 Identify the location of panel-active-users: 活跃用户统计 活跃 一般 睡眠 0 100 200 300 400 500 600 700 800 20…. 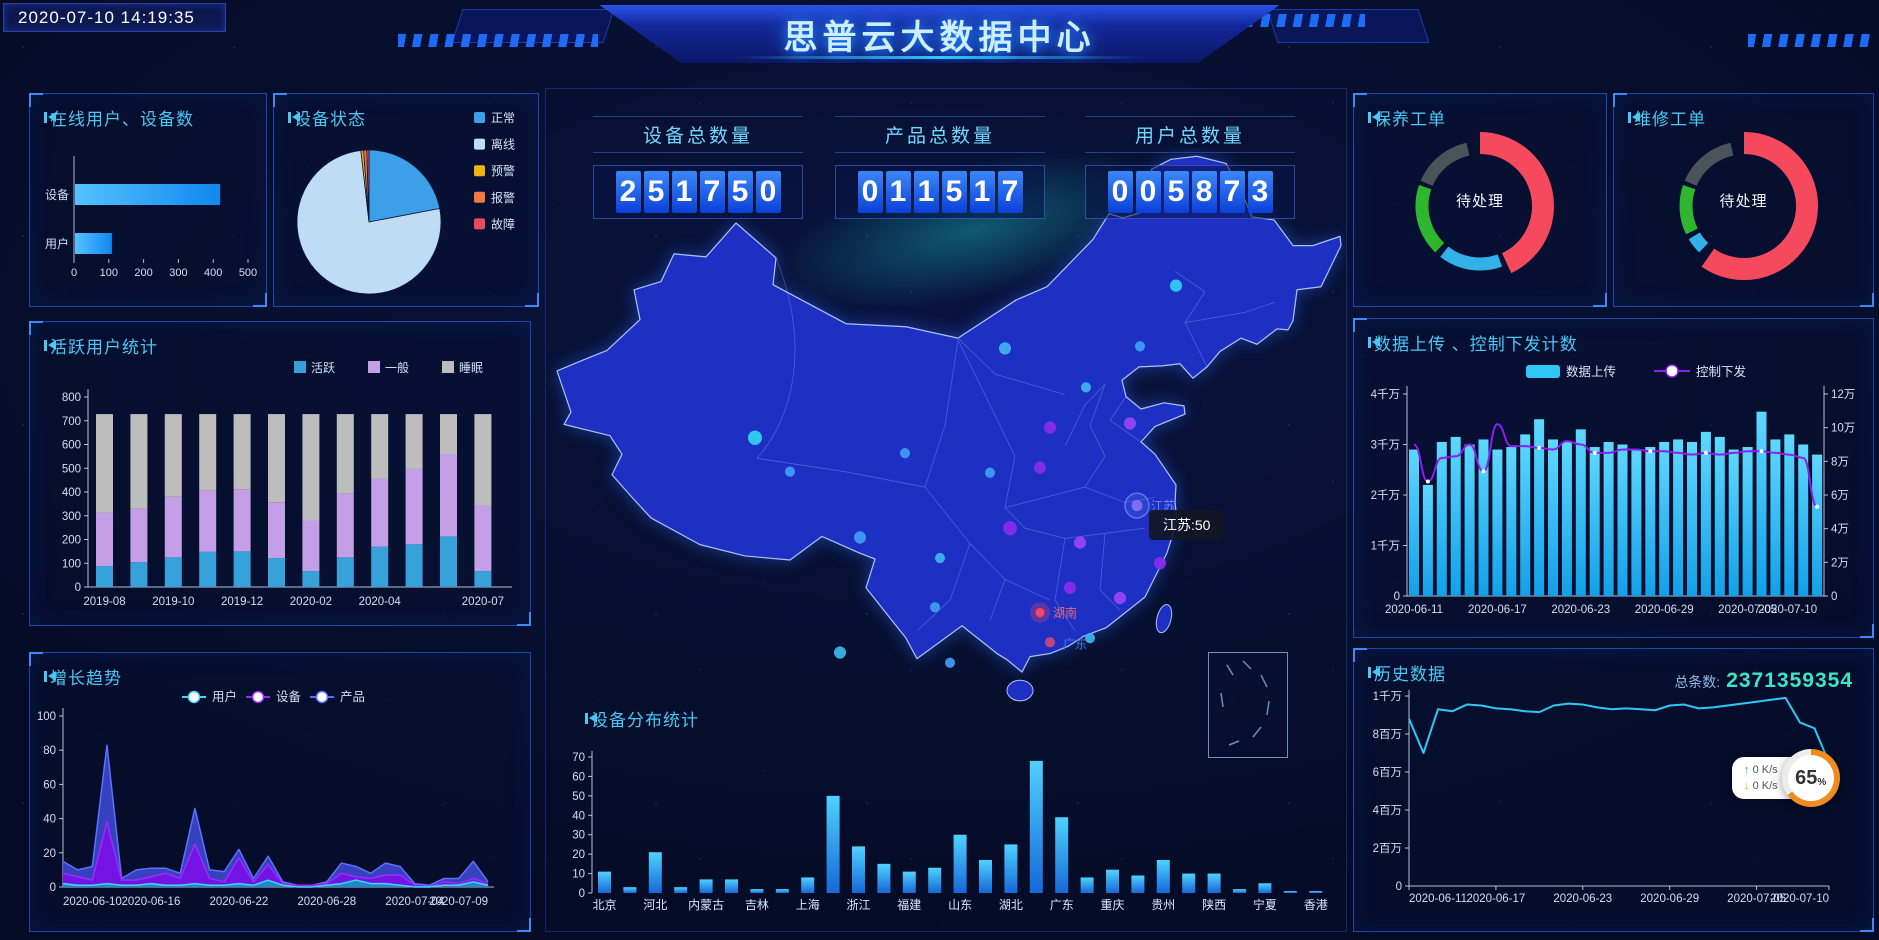
(280, 473).